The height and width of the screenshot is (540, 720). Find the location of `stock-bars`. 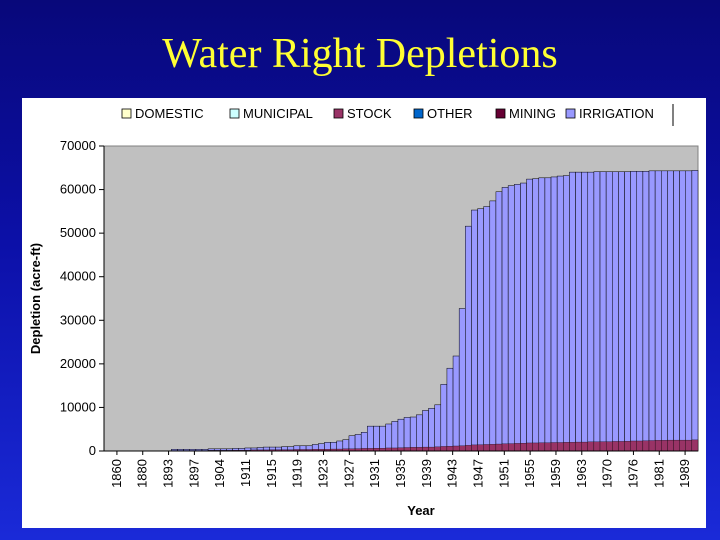

stock-bars is located at coordinates (435, 445).